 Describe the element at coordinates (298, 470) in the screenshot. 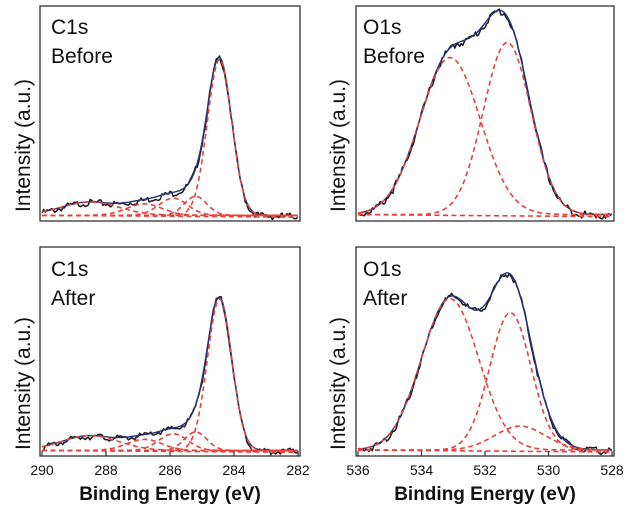

I see `x-tick-label: 282` at that location.